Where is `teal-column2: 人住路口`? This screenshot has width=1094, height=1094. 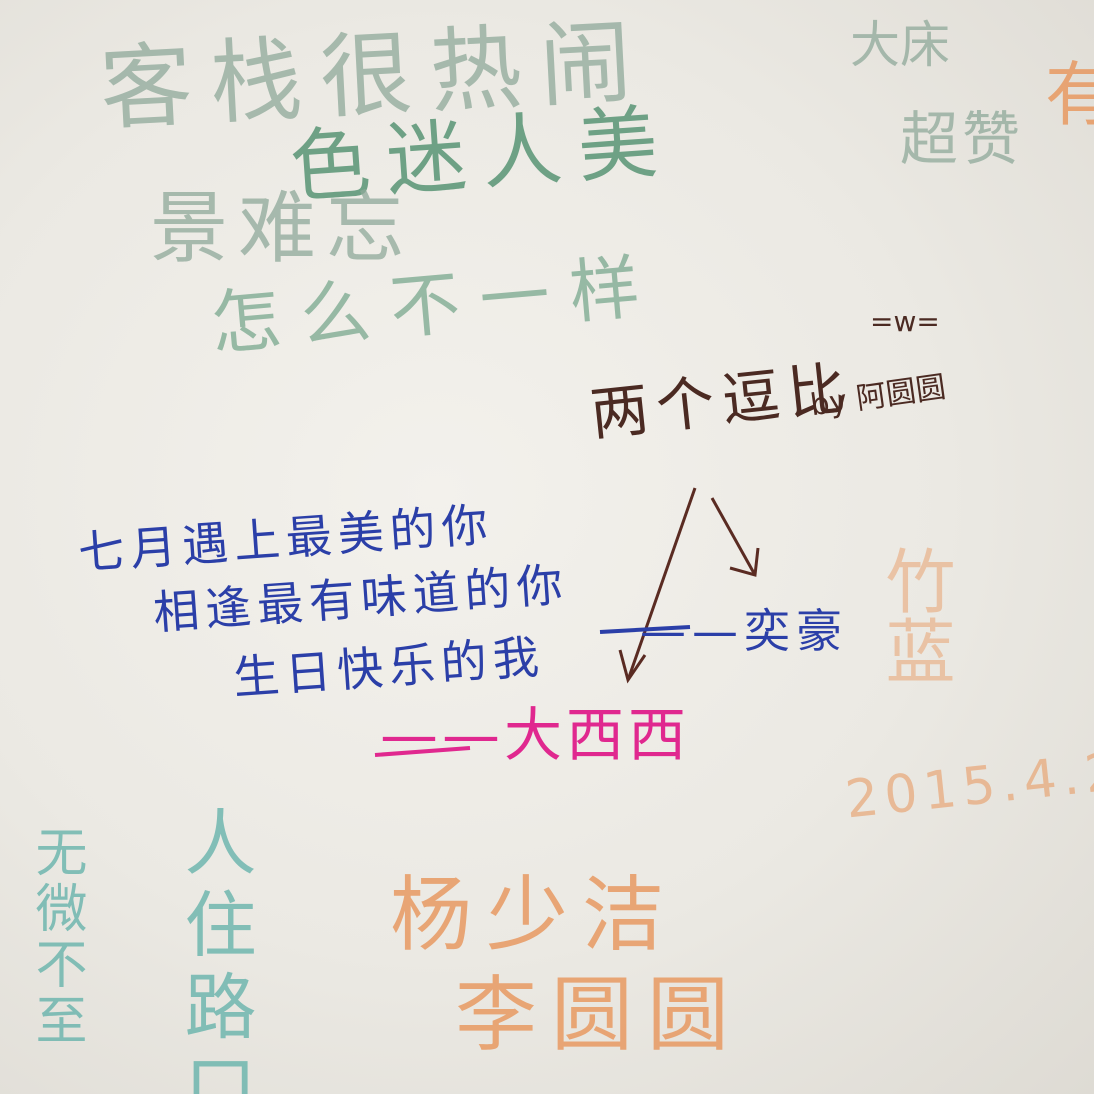
teal-column2: 人住路口 is located at coordinates (214, 949).